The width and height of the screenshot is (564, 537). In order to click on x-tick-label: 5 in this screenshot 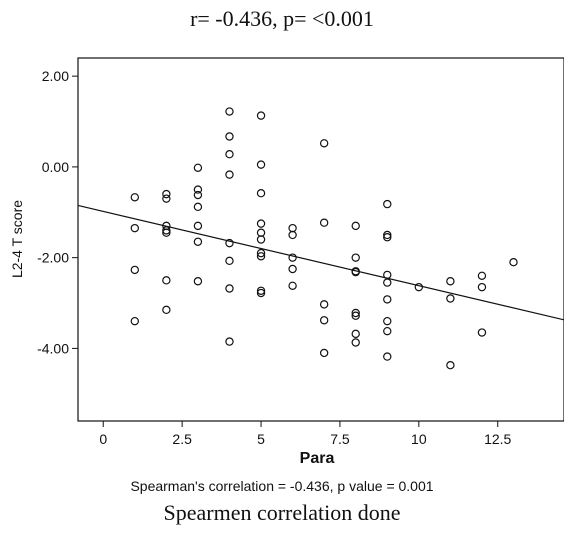, I will do `click(261, 439)`.